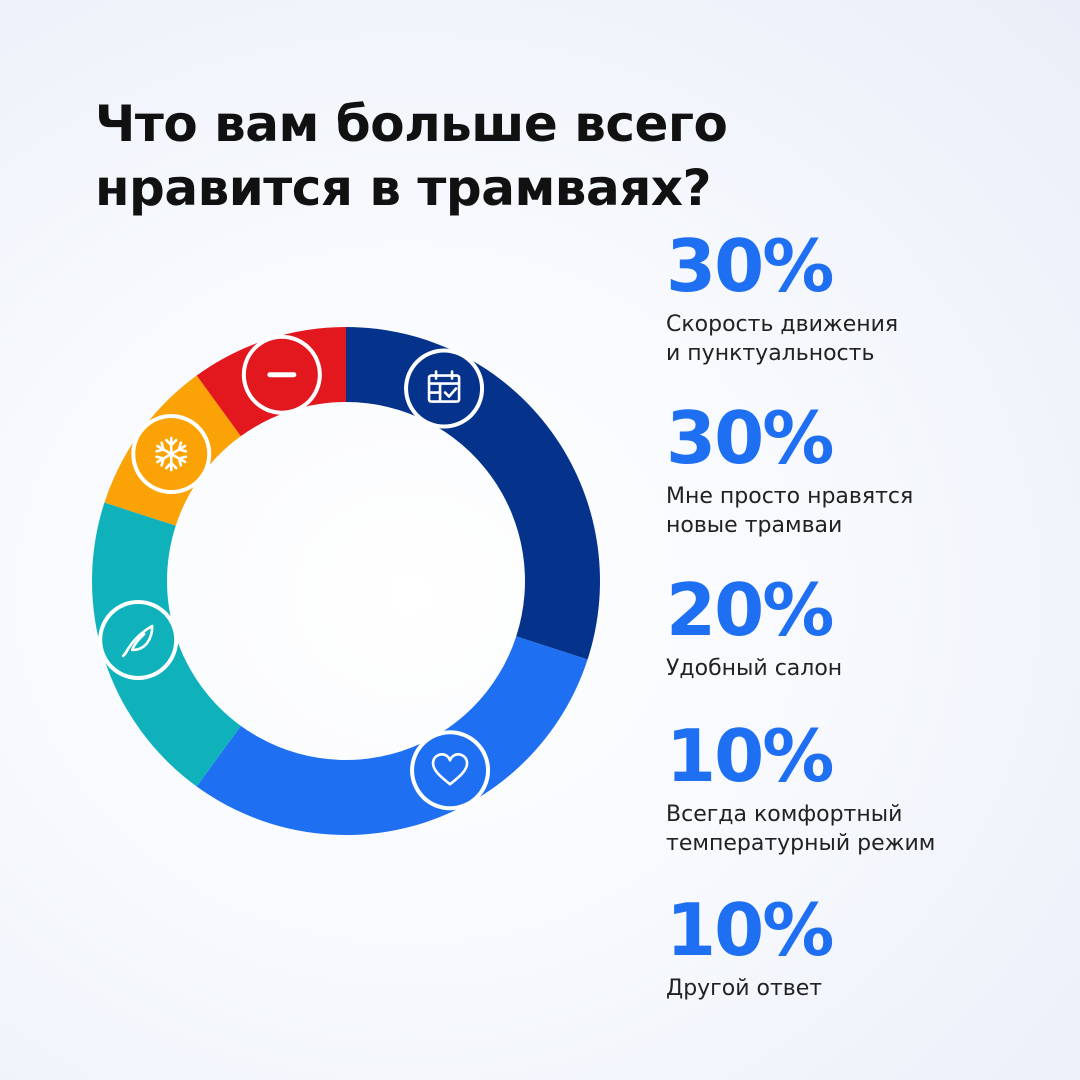 The height and width of the screenshot is (1080, 1080). I want to click on legend-label-line: новые трамваи, so click(754, 525).